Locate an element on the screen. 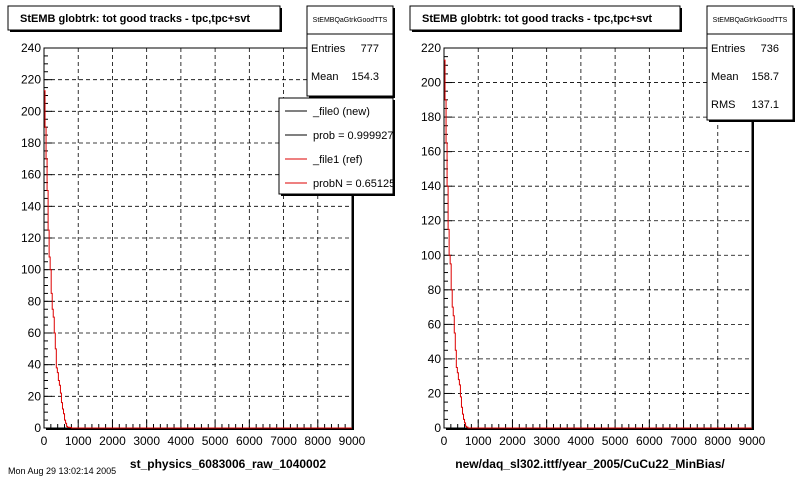 This screenshot has width=800, height=480. legend-label: _file0 (new) is located at coordinates (341, 112).